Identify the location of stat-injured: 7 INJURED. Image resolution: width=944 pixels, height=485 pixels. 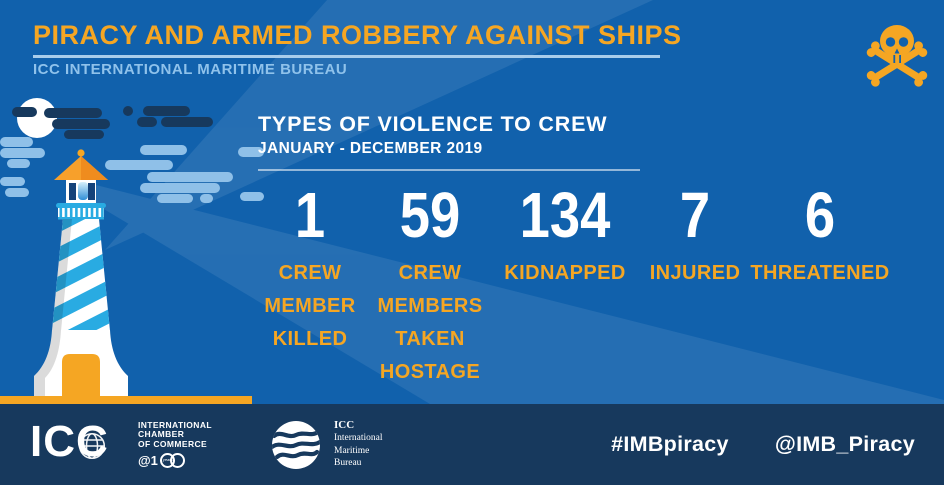
(695, 284).